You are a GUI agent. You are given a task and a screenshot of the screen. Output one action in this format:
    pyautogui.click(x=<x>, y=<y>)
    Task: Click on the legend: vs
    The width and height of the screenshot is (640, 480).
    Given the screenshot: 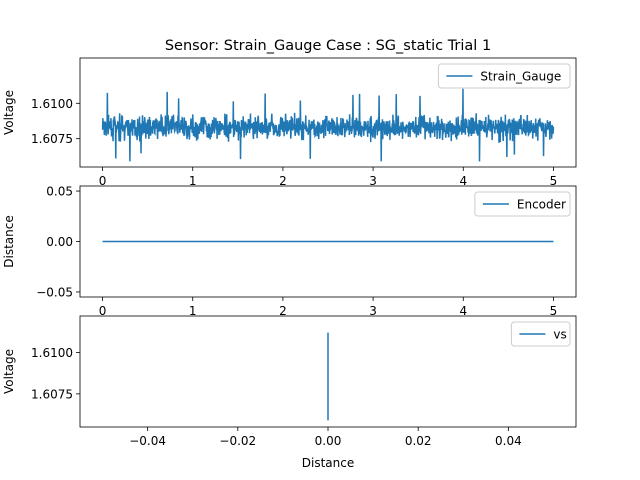 What is the action you would take?
    pyautogui.click(x=540, y=334)
    